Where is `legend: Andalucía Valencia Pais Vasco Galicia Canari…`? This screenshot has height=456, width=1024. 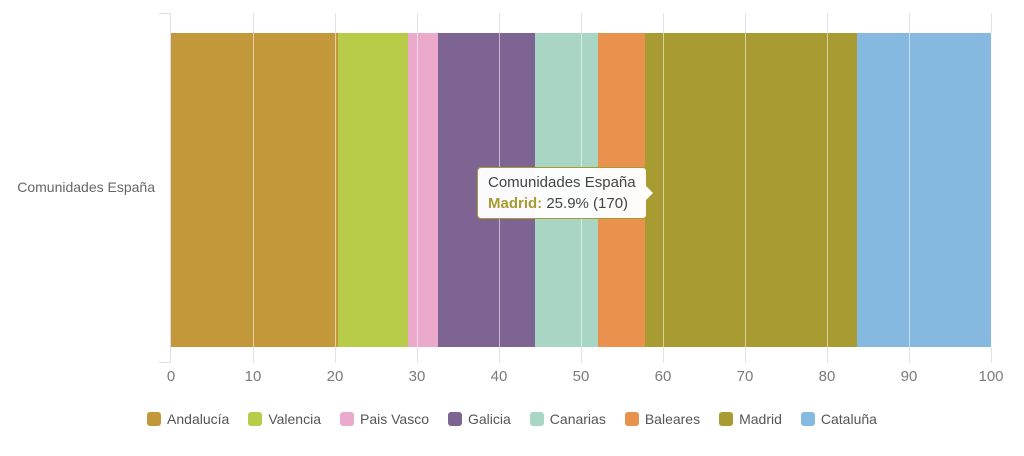
legend: Andalucía Valencia Pais Vasco Galicia Canari… is located at coordinates (512, 419).